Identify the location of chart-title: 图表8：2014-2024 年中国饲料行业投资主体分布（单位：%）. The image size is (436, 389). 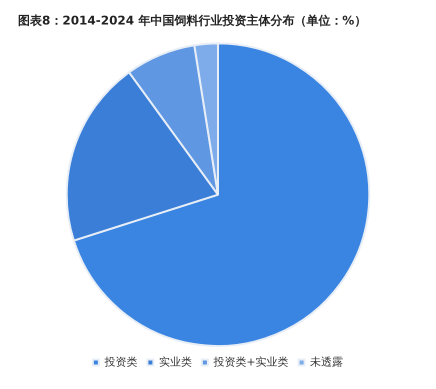
(192, 20).